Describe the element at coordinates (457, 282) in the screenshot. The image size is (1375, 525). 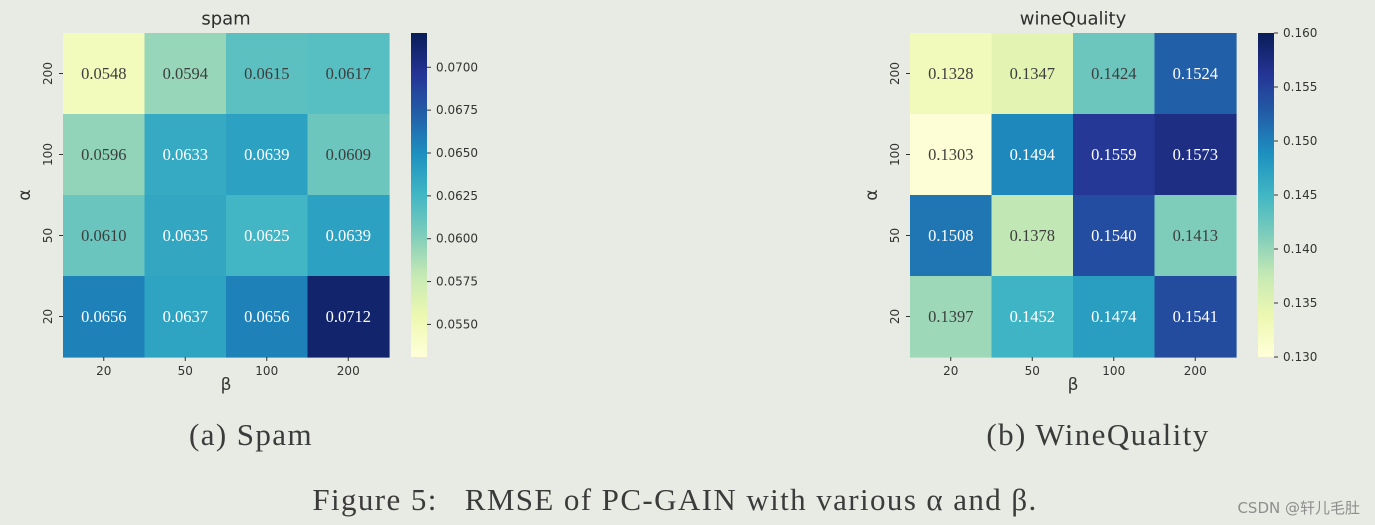
I see `colorbar-tick-label: 0.0575` at that location.